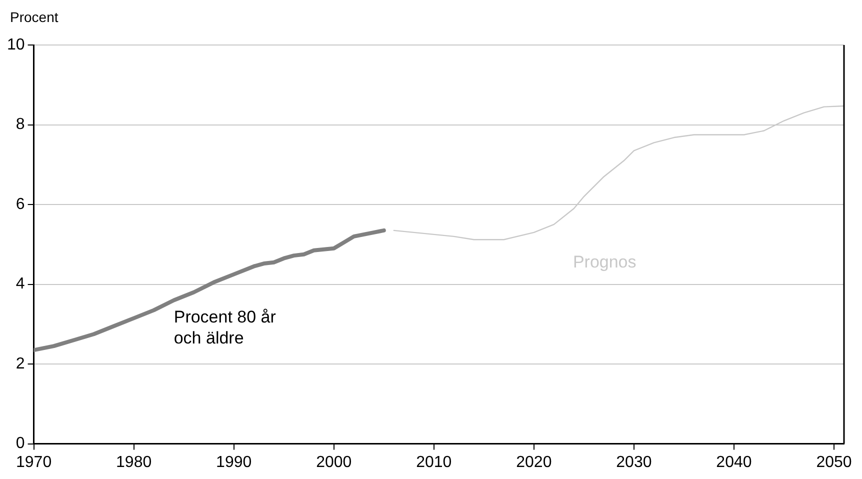 Image resolution: width=862 pixels, height=479 pixels. Describe the element at coordinates (225, 327) in the screenshot. I see `series-label: Procent 80 år och äldre` at that location.